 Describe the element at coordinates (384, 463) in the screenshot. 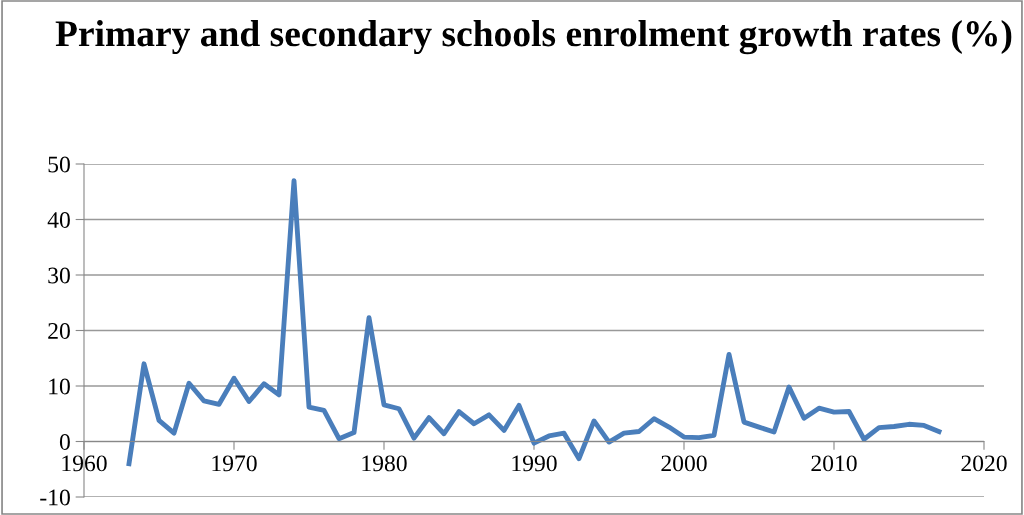

I see `x-tick-label: 1980` at that location.